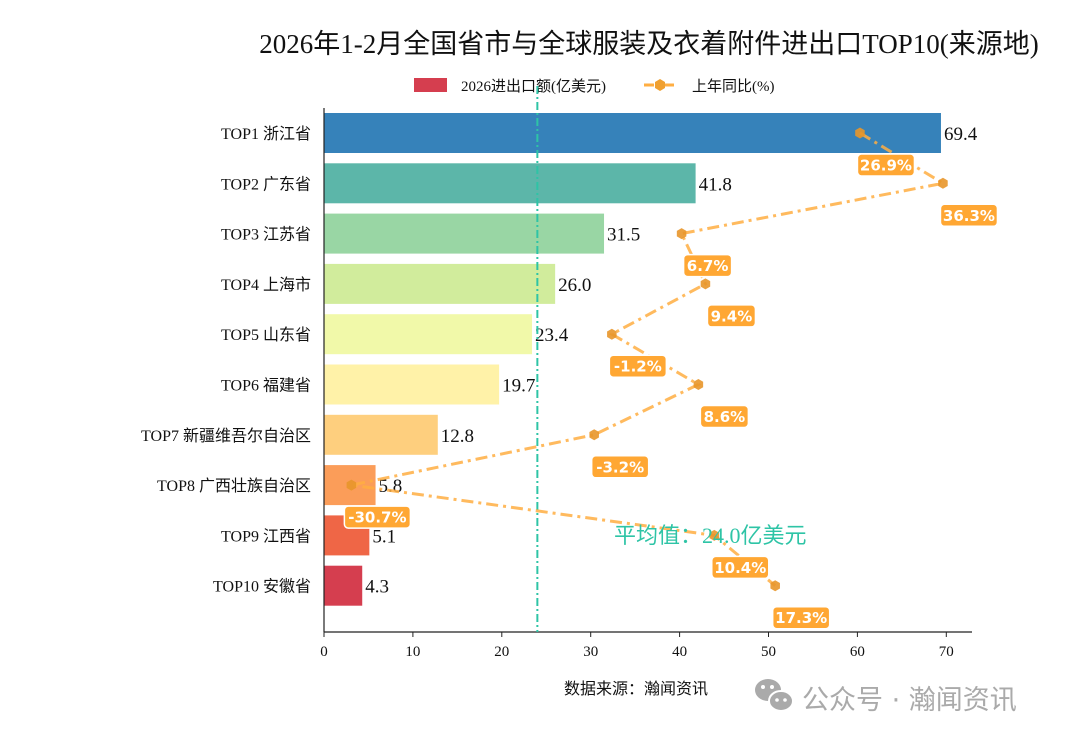 This screenshot has width=1080, height=743. Describe the element at coordinates (961, 134) in the screenshot. I see `bar-value-label: 69.4` at that location.